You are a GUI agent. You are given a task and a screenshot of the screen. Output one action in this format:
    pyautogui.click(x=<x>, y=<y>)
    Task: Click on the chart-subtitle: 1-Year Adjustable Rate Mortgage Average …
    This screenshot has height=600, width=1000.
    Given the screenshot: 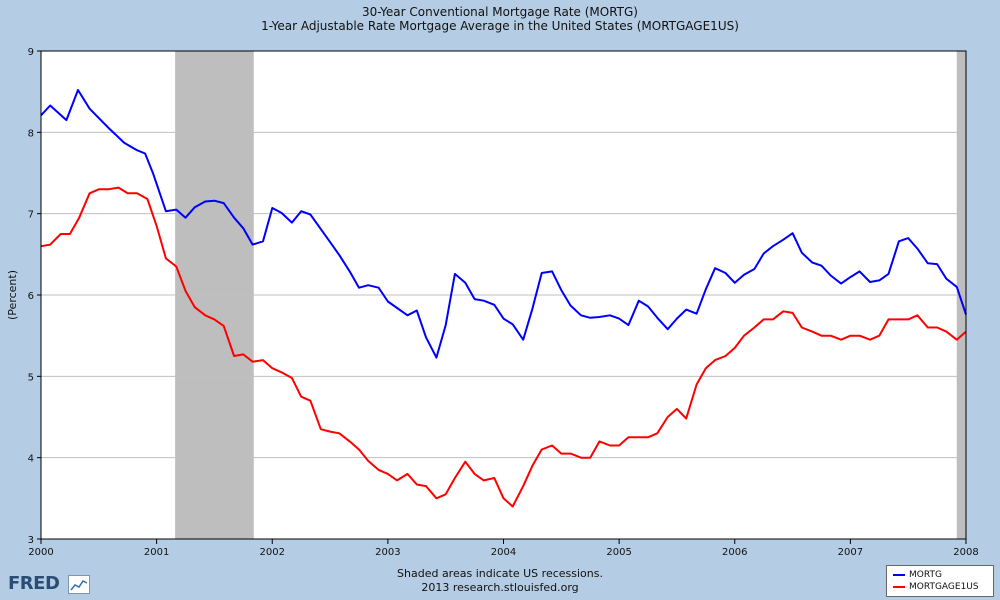 What is the action you would take?
    pyautogui.click(x=500, y=26)
    